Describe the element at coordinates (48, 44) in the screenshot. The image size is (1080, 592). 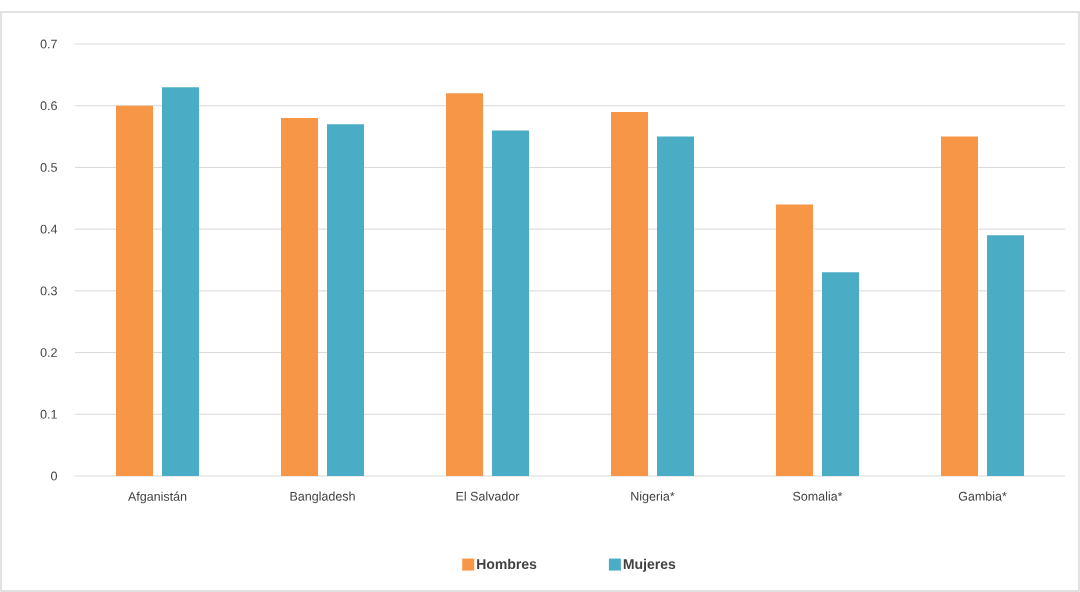
I see `y-tick-label: 0.7` at that location.